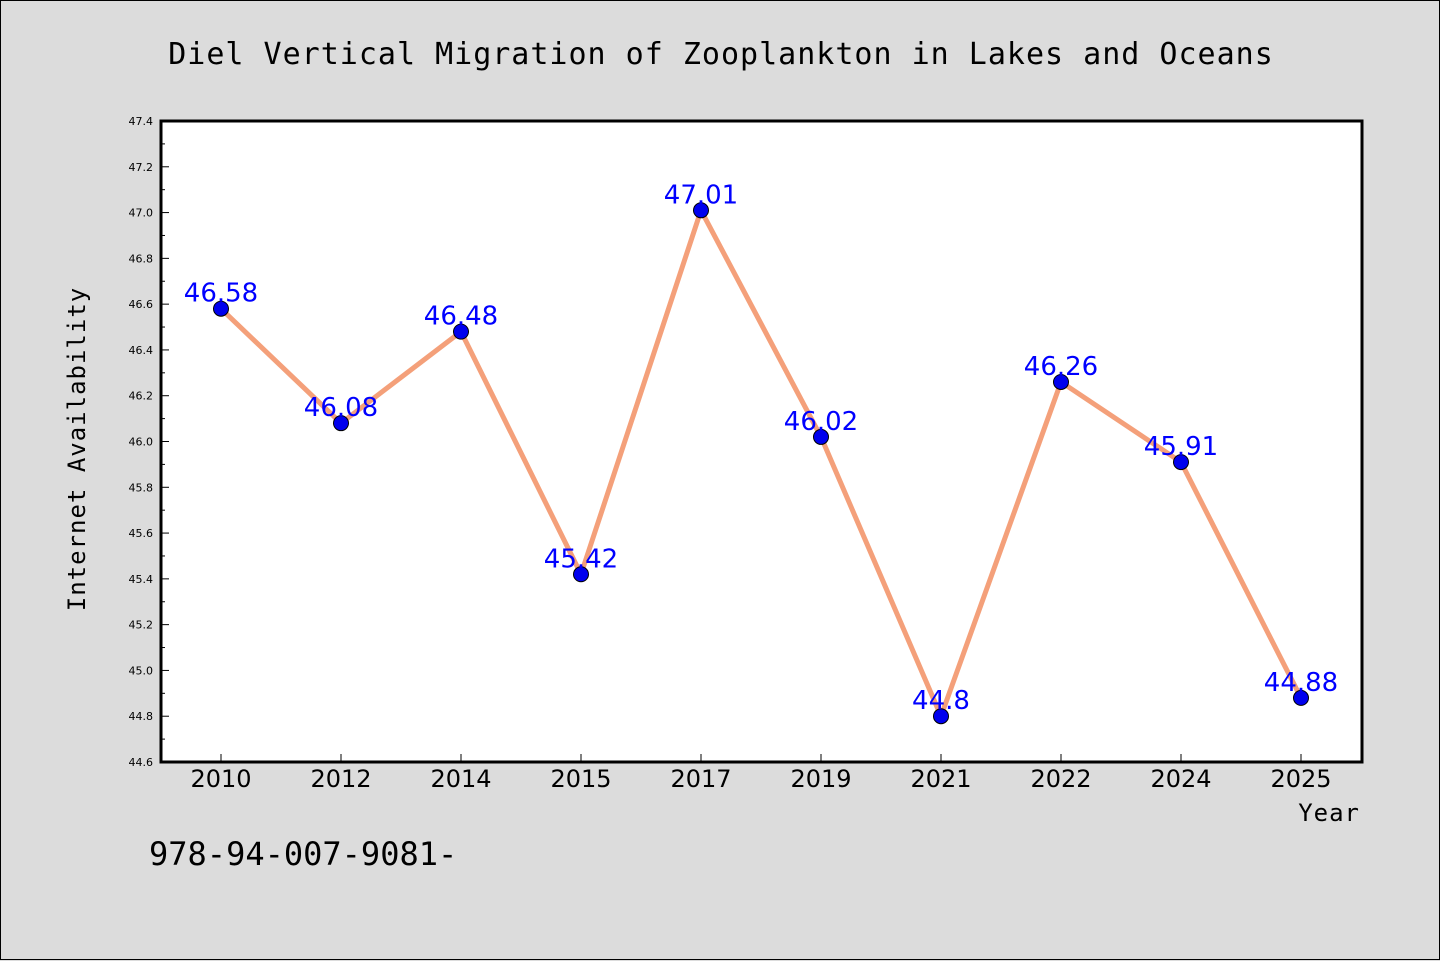  Describe the element at coordinates (821, 422) in the screenshot. I see `data-label: 46.02` at that location.